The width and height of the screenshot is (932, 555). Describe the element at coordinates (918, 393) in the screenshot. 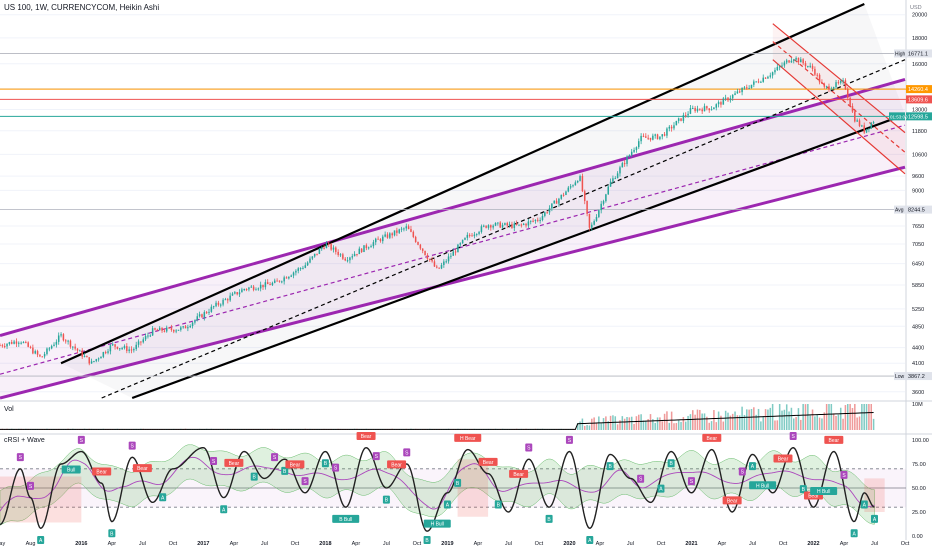

I see `price-tick-label: 3600` at that location.